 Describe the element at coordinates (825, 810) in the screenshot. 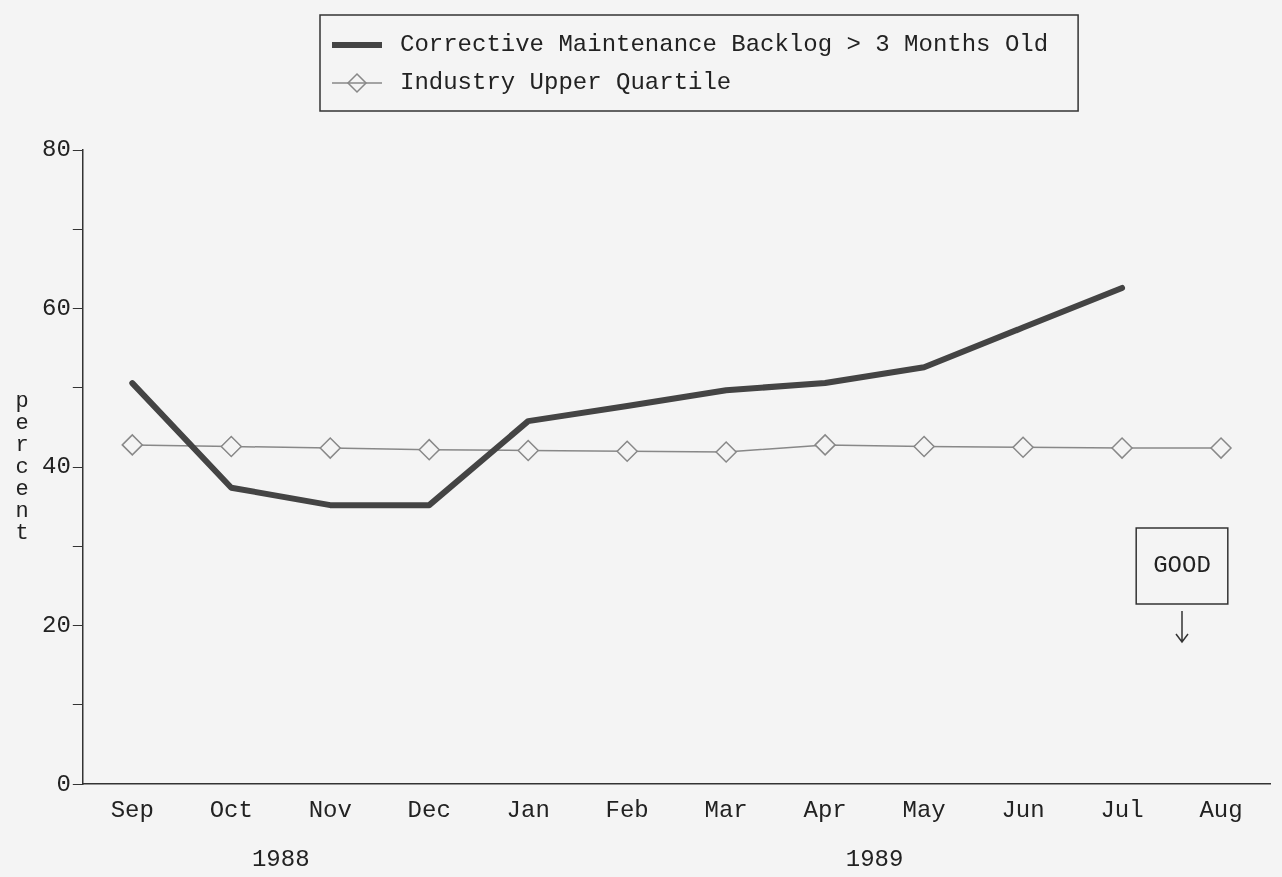

I see `x-tick-label: Apr` at that location.